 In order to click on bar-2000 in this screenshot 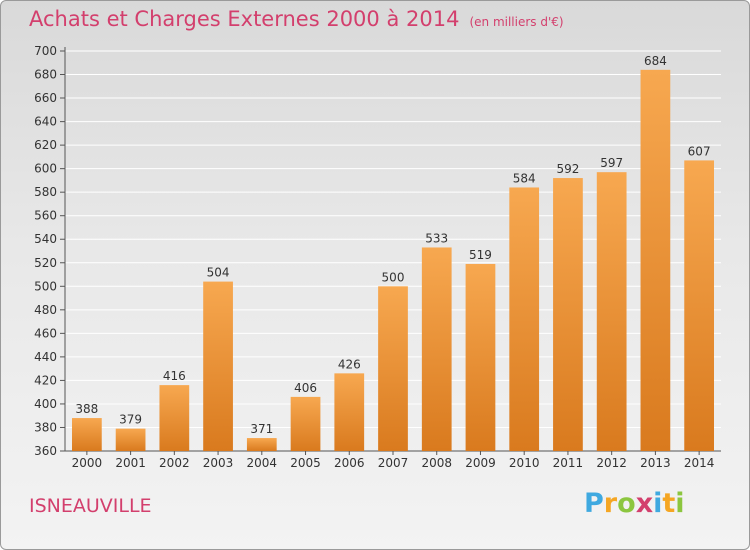, I will do `click(86, 434)`.